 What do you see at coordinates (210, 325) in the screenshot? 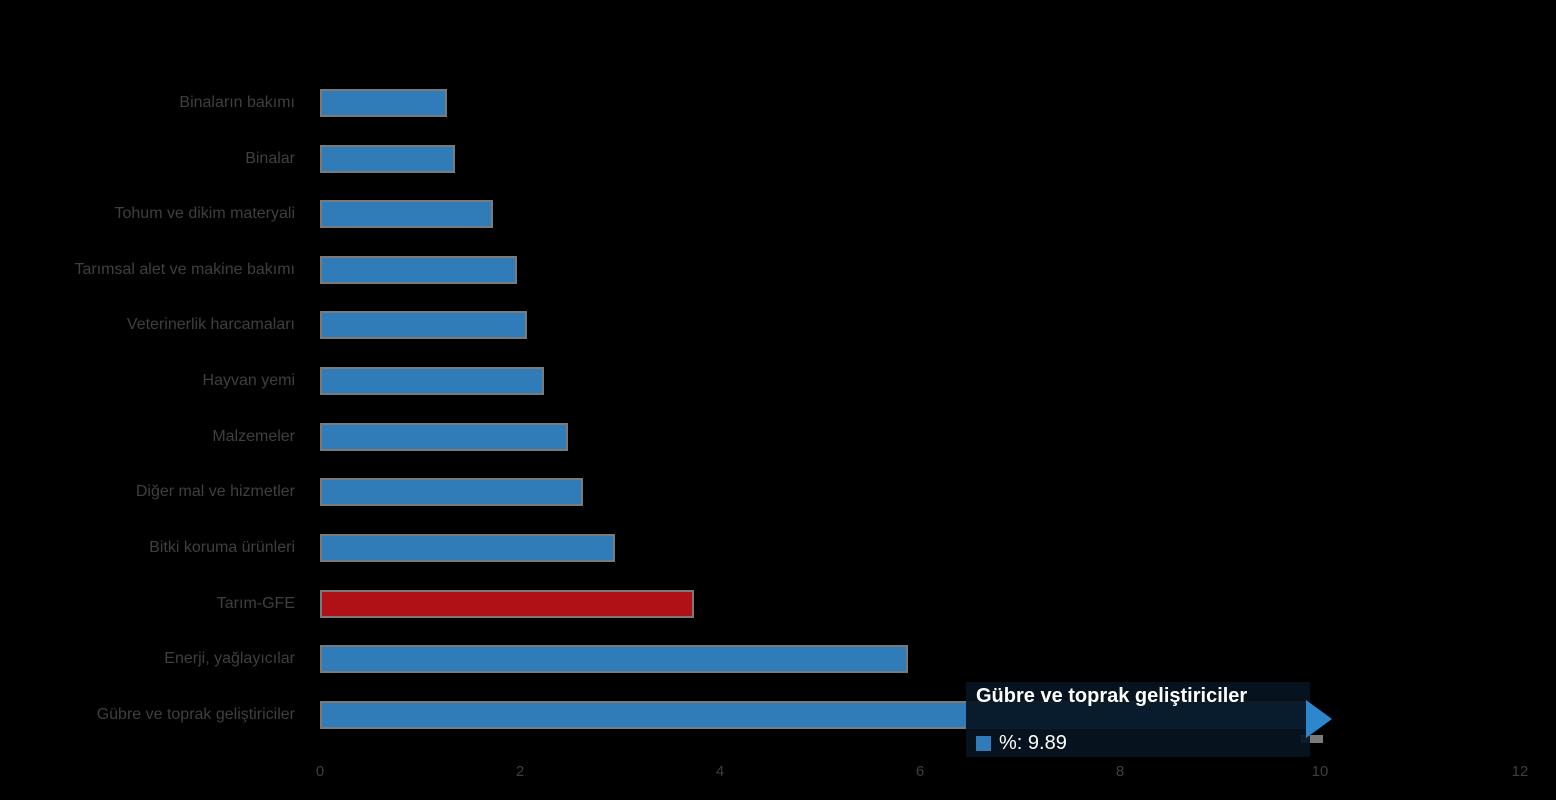
I see `category-label: Veterinerlik harcamaları` at bounding box center [210, 325].